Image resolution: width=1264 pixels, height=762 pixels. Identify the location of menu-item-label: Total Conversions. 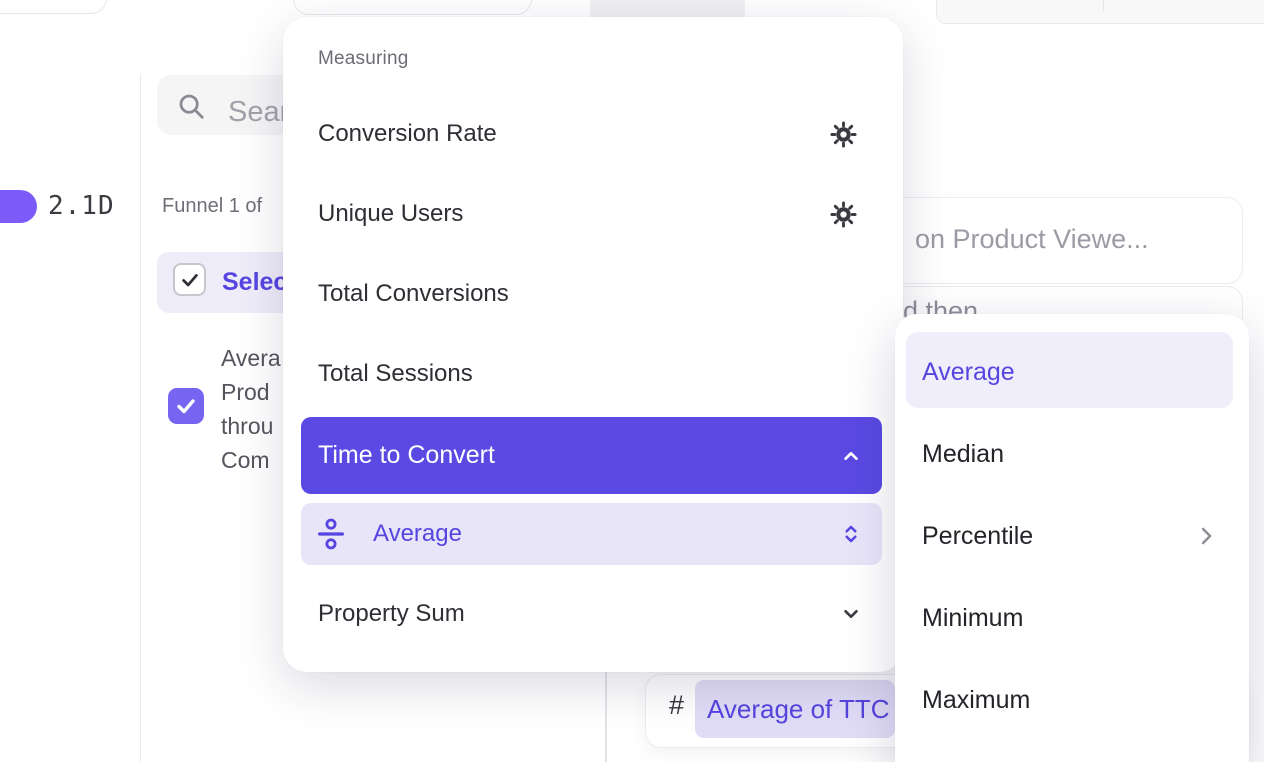
(413, 293).